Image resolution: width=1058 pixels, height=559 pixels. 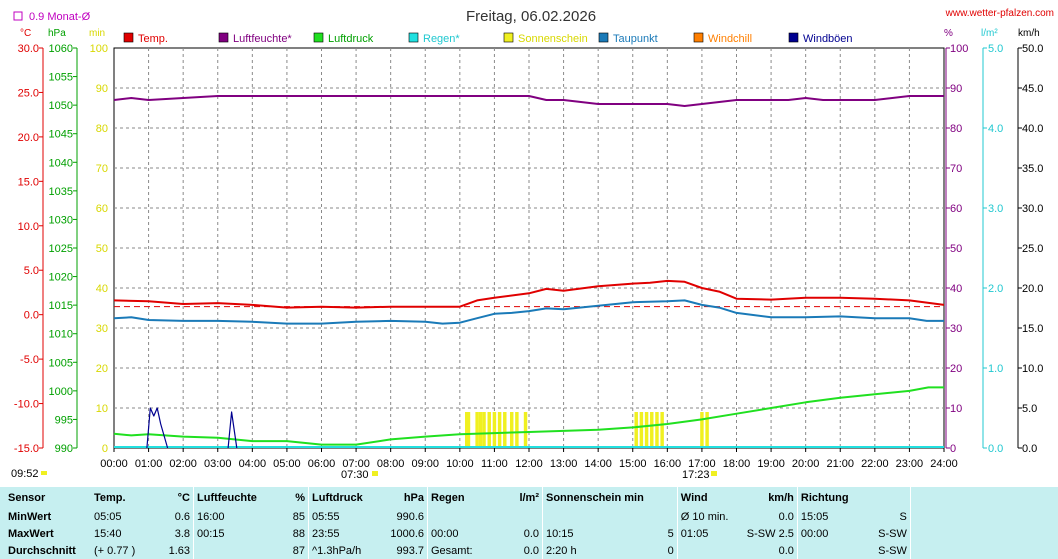 What do you see at coordinates (956, 329) in the screenshot?
I see `humidity-tick-label: 30` at bounding box center [956, 329].